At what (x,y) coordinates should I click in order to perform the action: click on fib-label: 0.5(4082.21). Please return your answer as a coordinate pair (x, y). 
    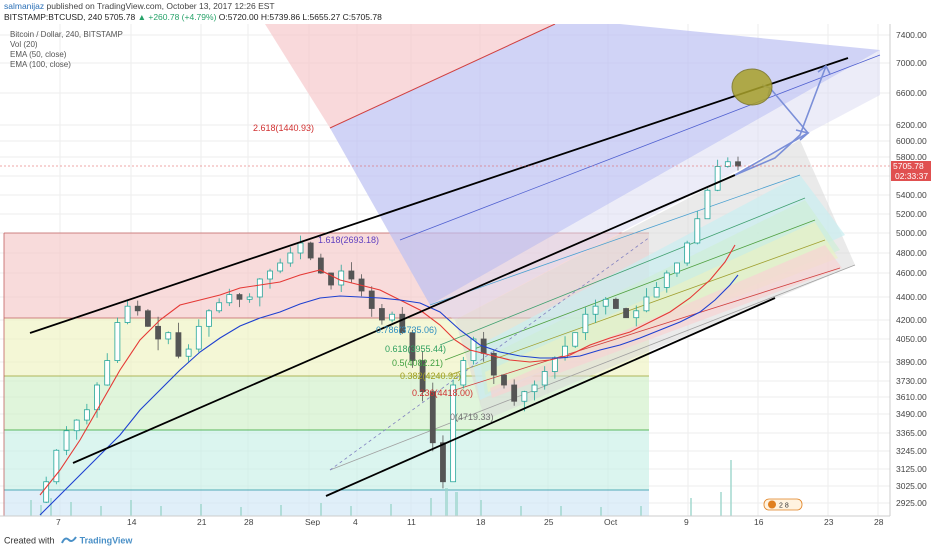
    Looking at the image, I should click on (417, 363).